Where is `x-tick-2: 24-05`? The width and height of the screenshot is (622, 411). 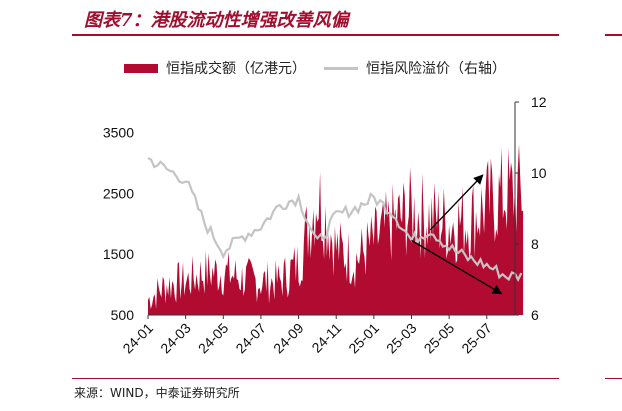 x-tick-2: 24-05 is located at coordinates (213, 338).